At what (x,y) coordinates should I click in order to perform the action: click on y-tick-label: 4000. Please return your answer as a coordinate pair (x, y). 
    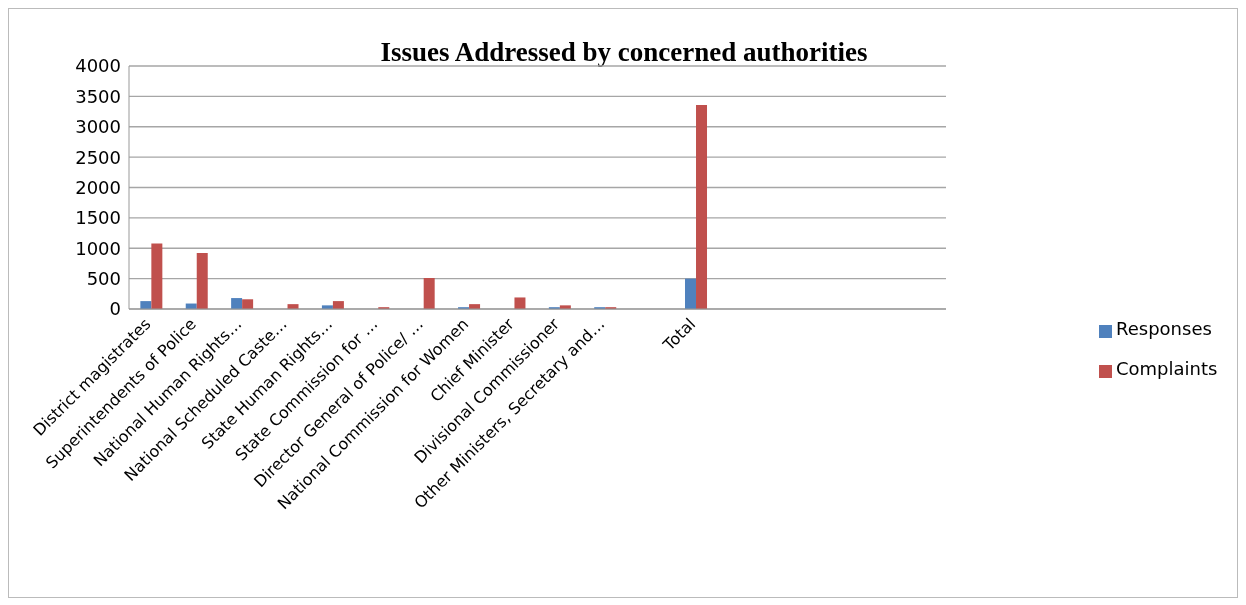
    Looking at the image, I should click on (98, 66).